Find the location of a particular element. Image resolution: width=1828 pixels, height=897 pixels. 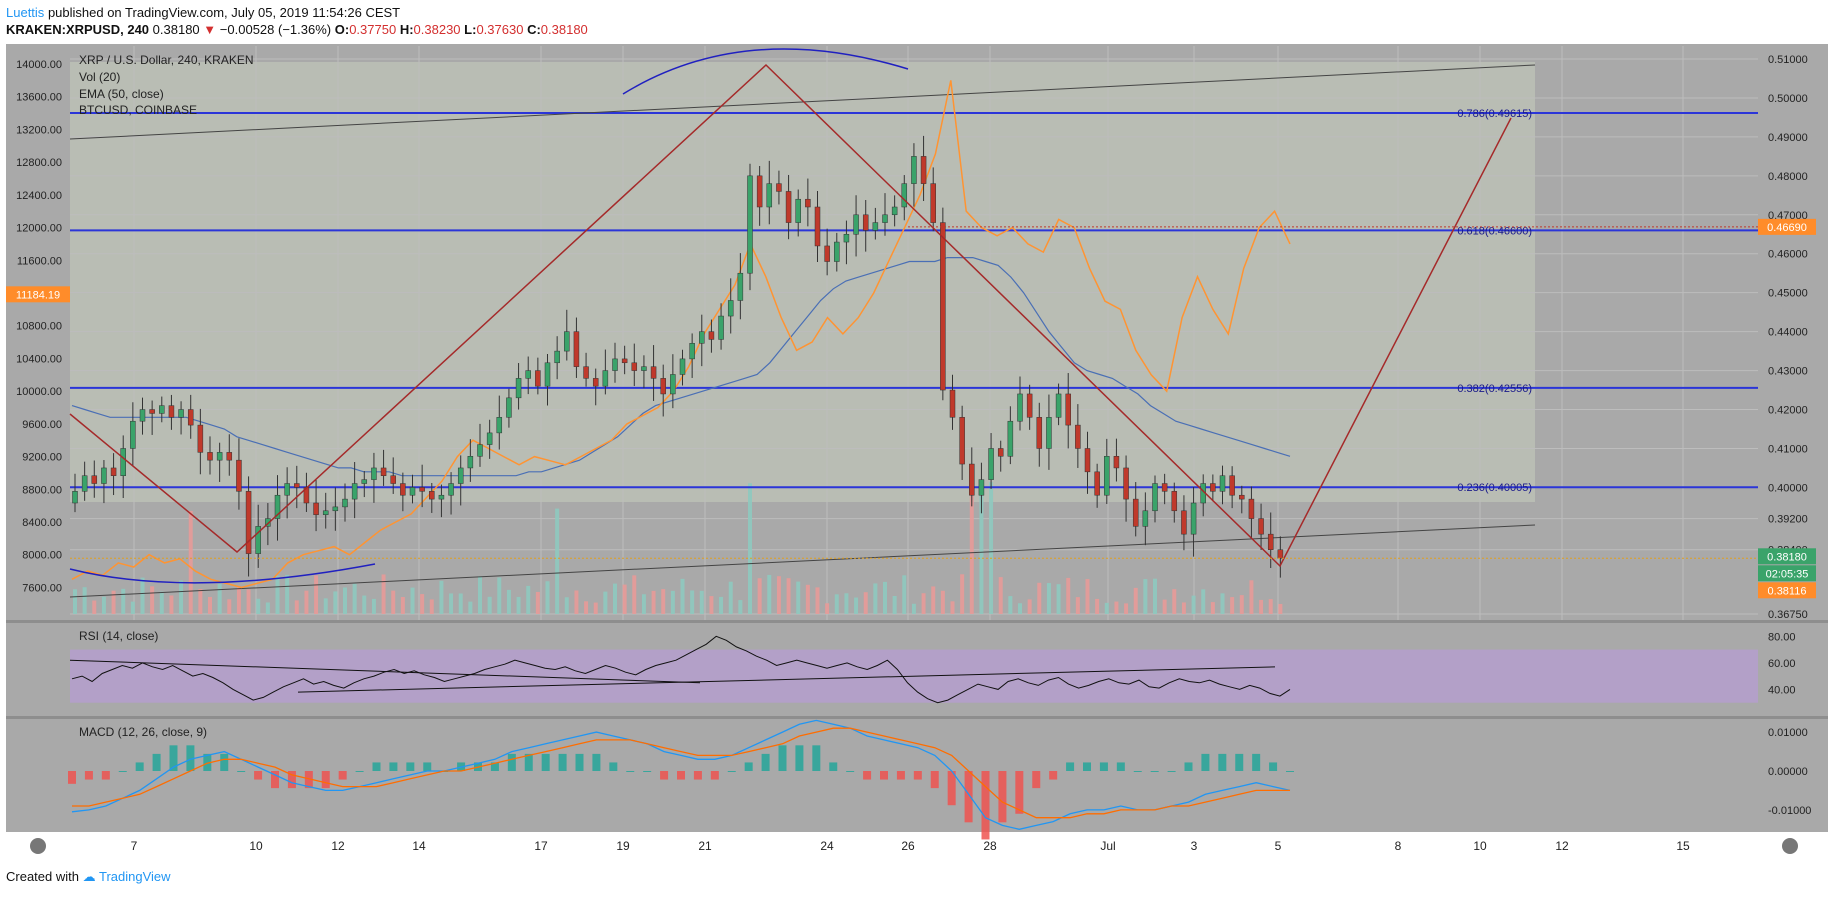

tag-fib618-box is located at coordinates (1787, 226).